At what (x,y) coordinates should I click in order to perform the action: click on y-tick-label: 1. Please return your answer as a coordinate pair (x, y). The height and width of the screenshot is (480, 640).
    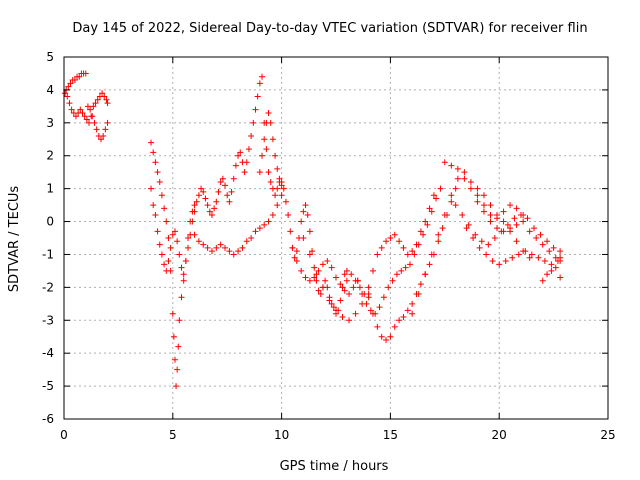
    Looking at the image, I should click on (50, 189).